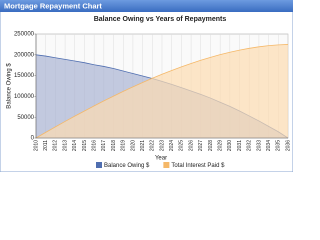  I want to click on y-axis-label: Balance Owing $, so click(10, 86).